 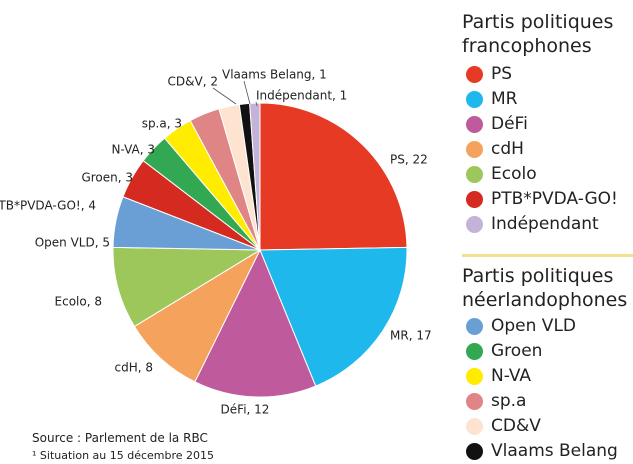 I want to click on source-note: Source : Parlement de la RBC, so click(x=120, y=438).